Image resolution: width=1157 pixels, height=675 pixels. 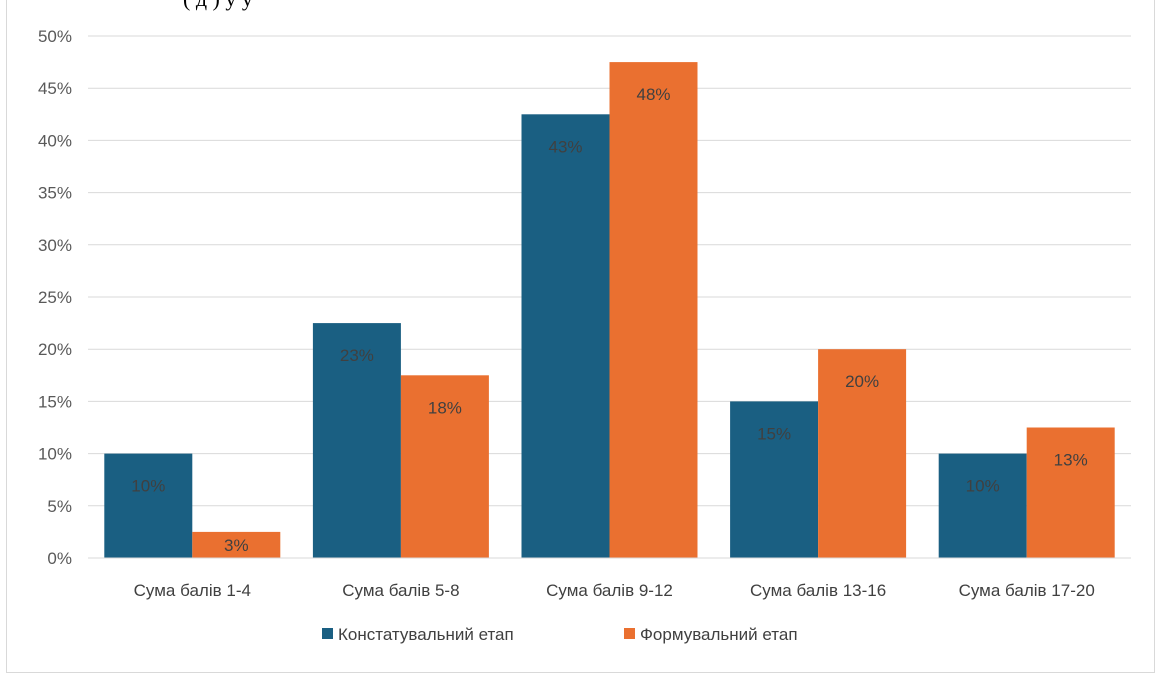 I want to click on y-tick-label: 25%, so click(x=55, y=297).